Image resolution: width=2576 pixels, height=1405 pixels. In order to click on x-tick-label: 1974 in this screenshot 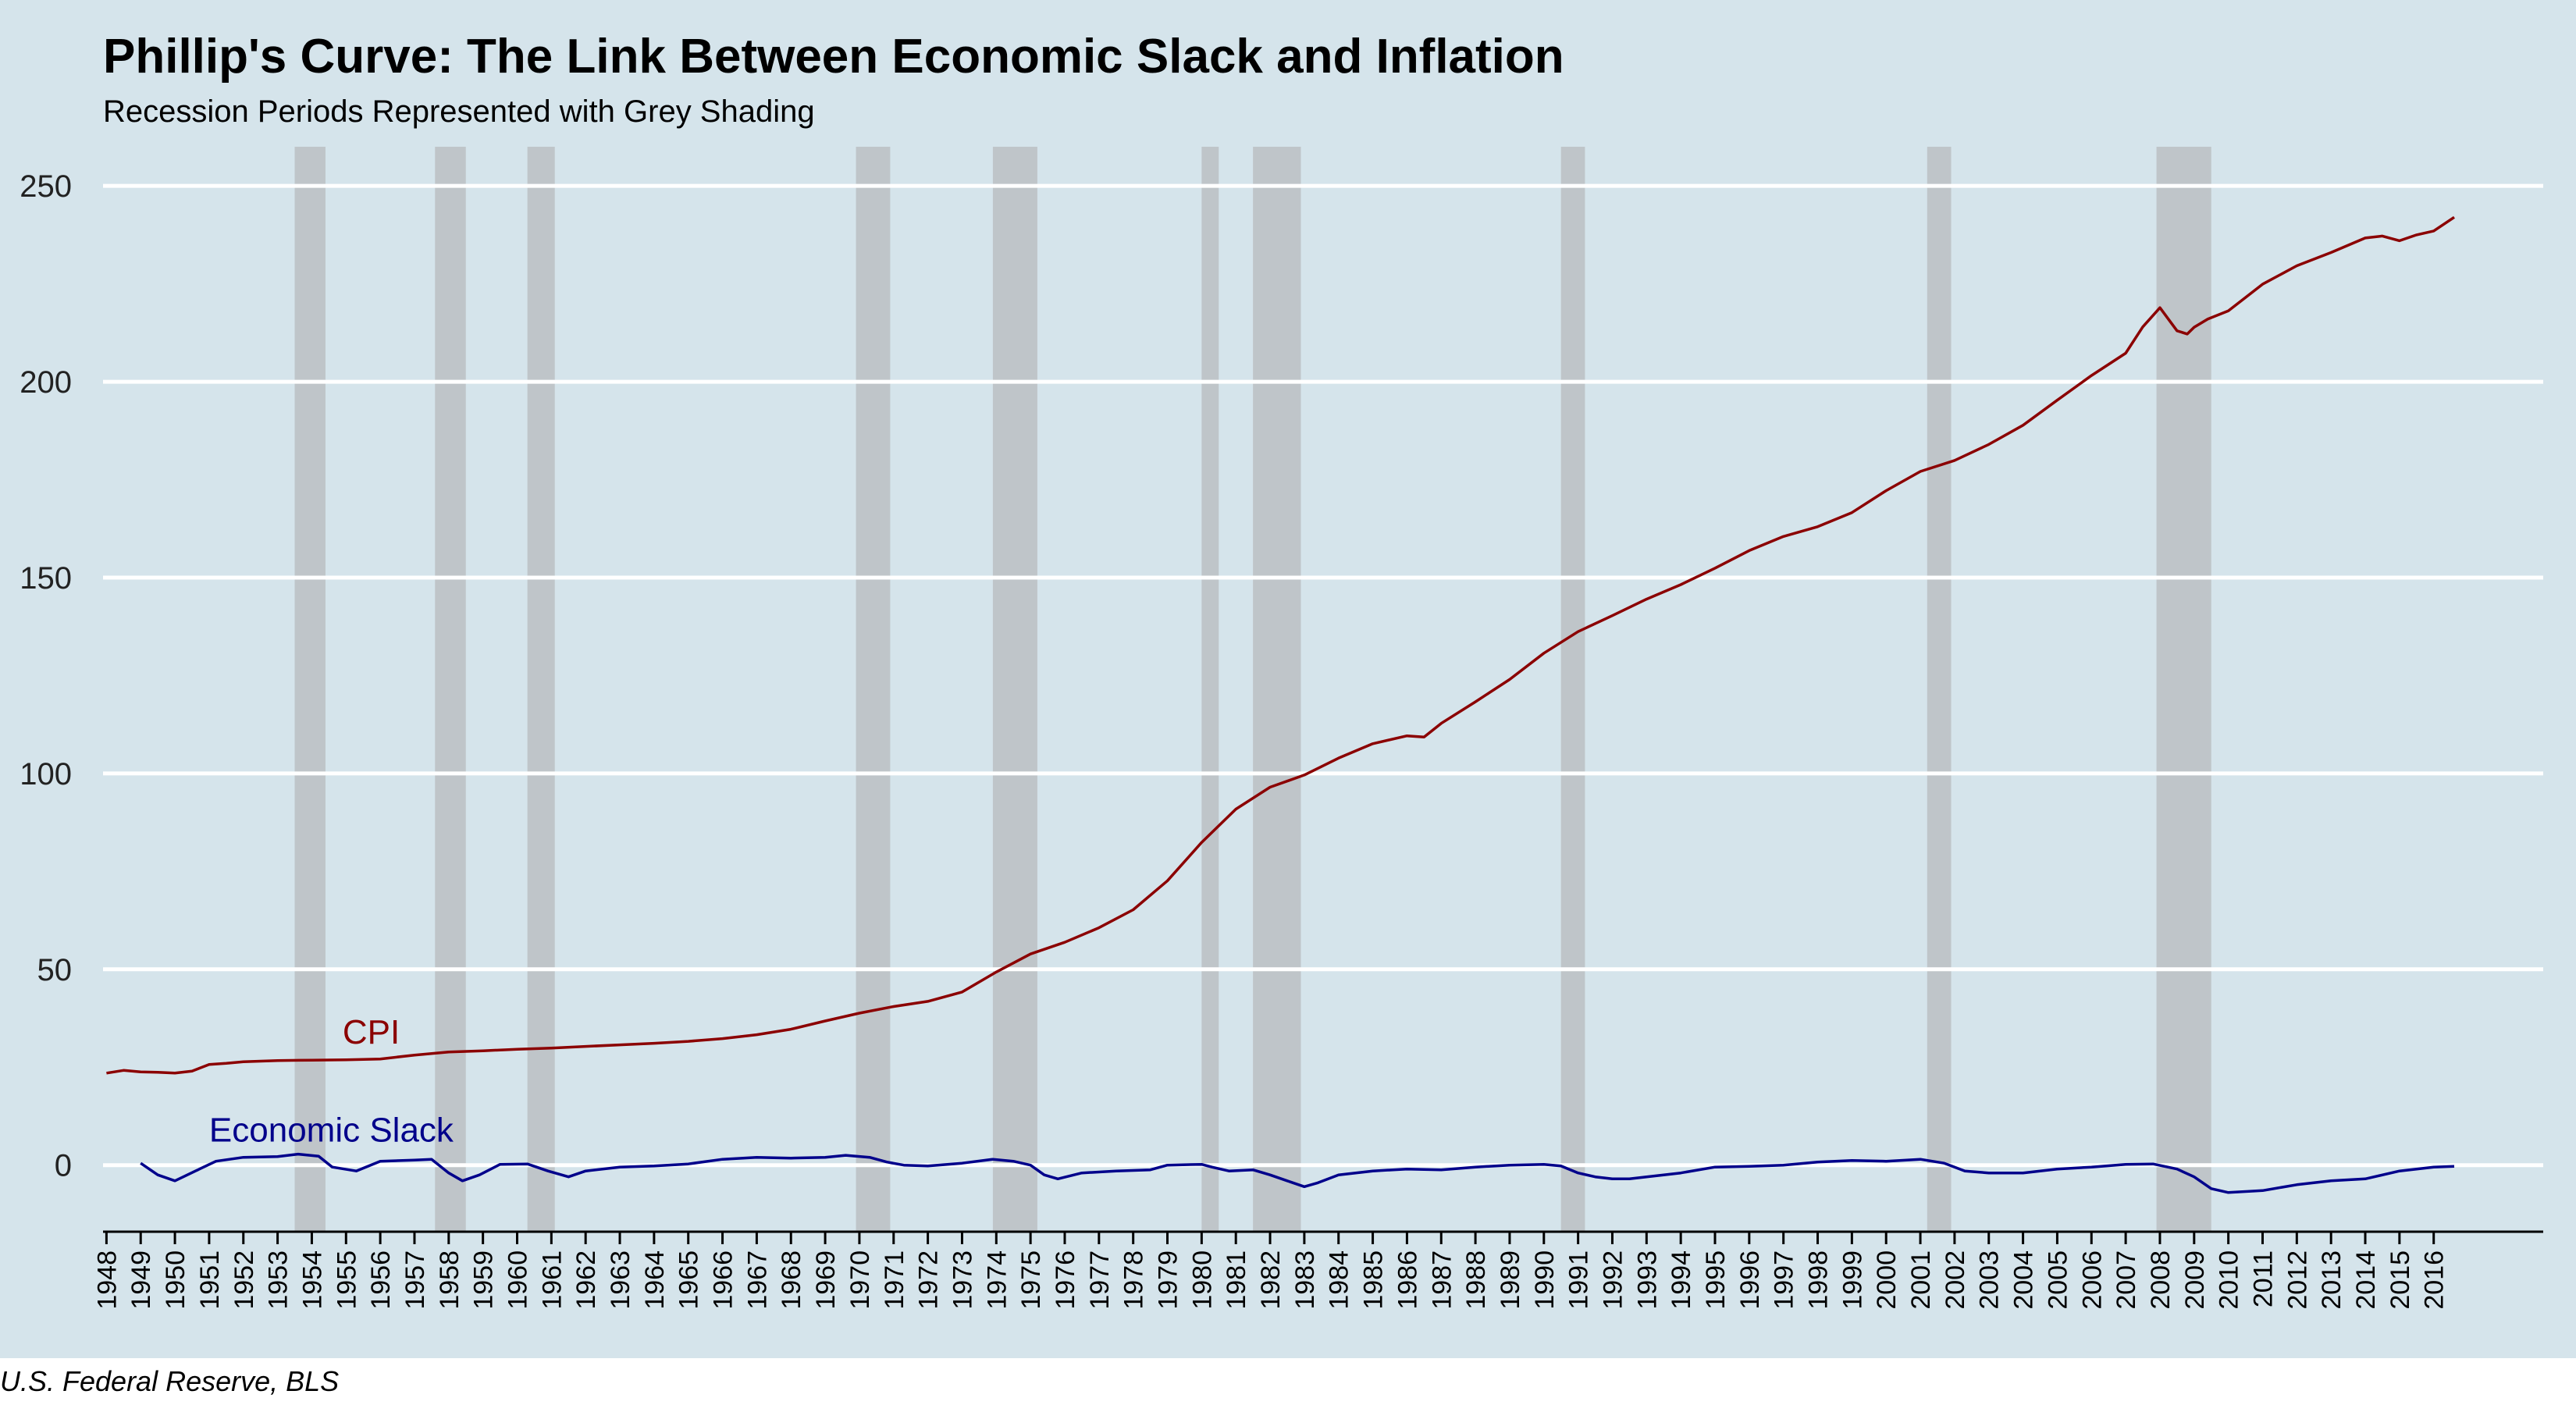, I will do `click(997, 1280)`.